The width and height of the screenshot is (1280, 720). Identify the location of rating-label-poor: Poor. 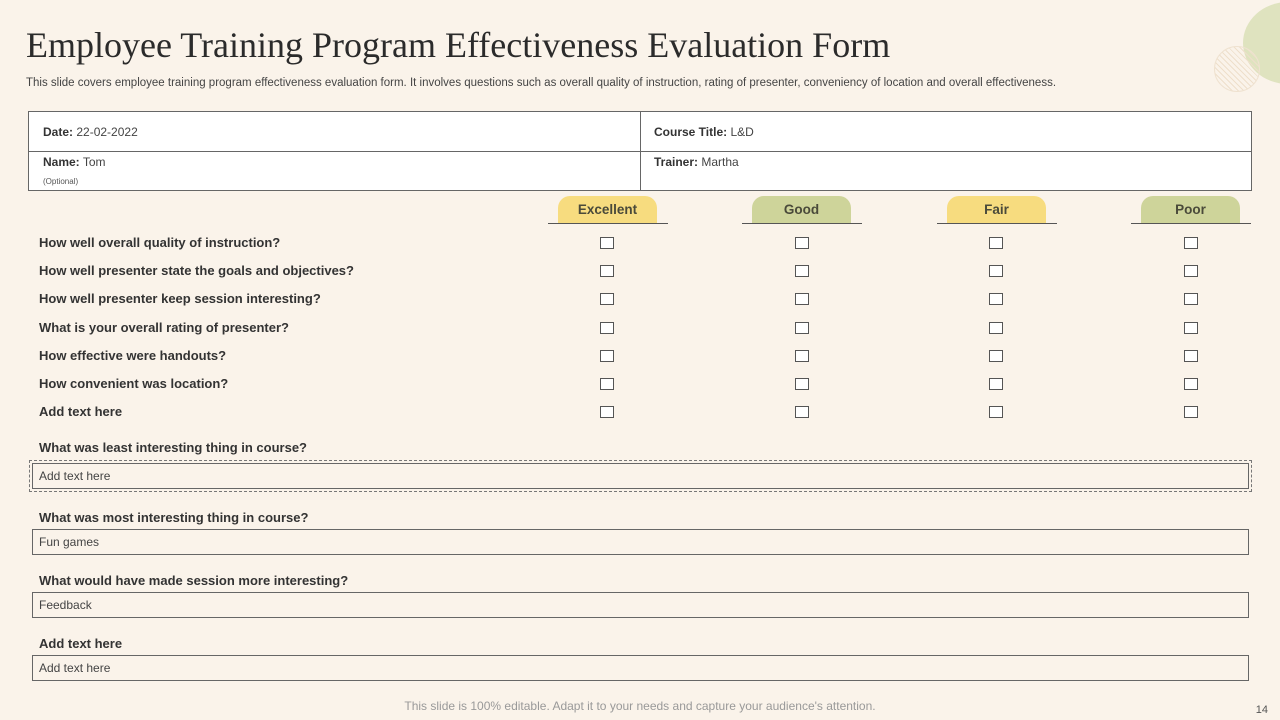
(1190, 209).